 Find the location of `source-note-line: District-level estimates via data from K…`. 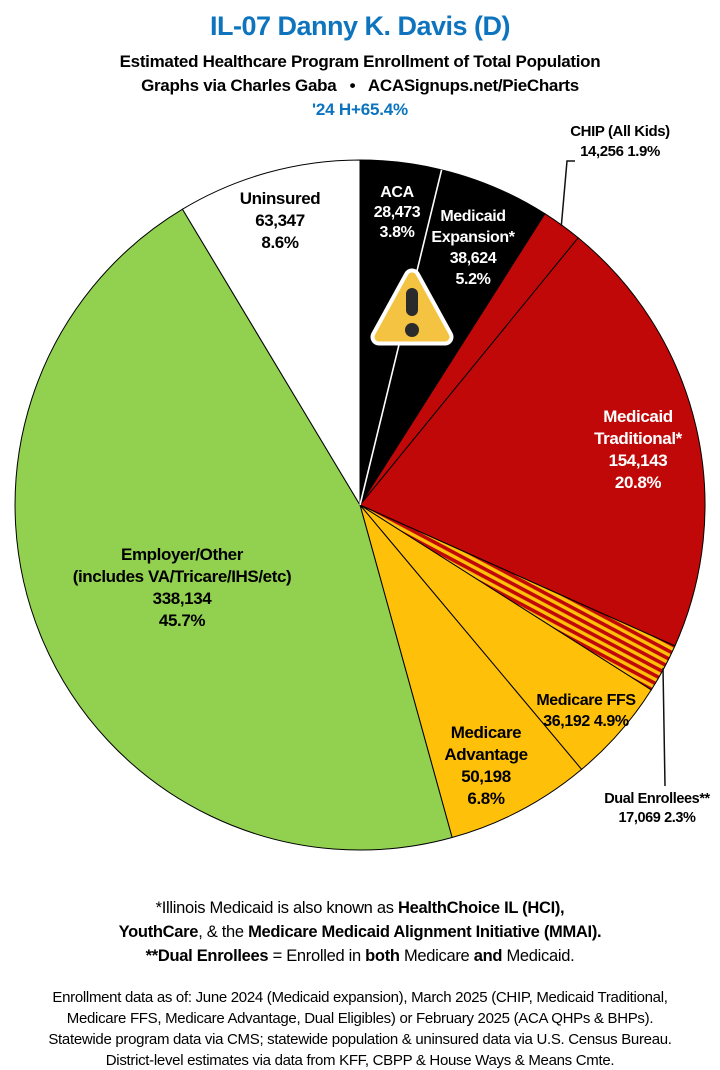

source-note-line: District-level estimates via data from K… is located at coordinates (360, 1060).